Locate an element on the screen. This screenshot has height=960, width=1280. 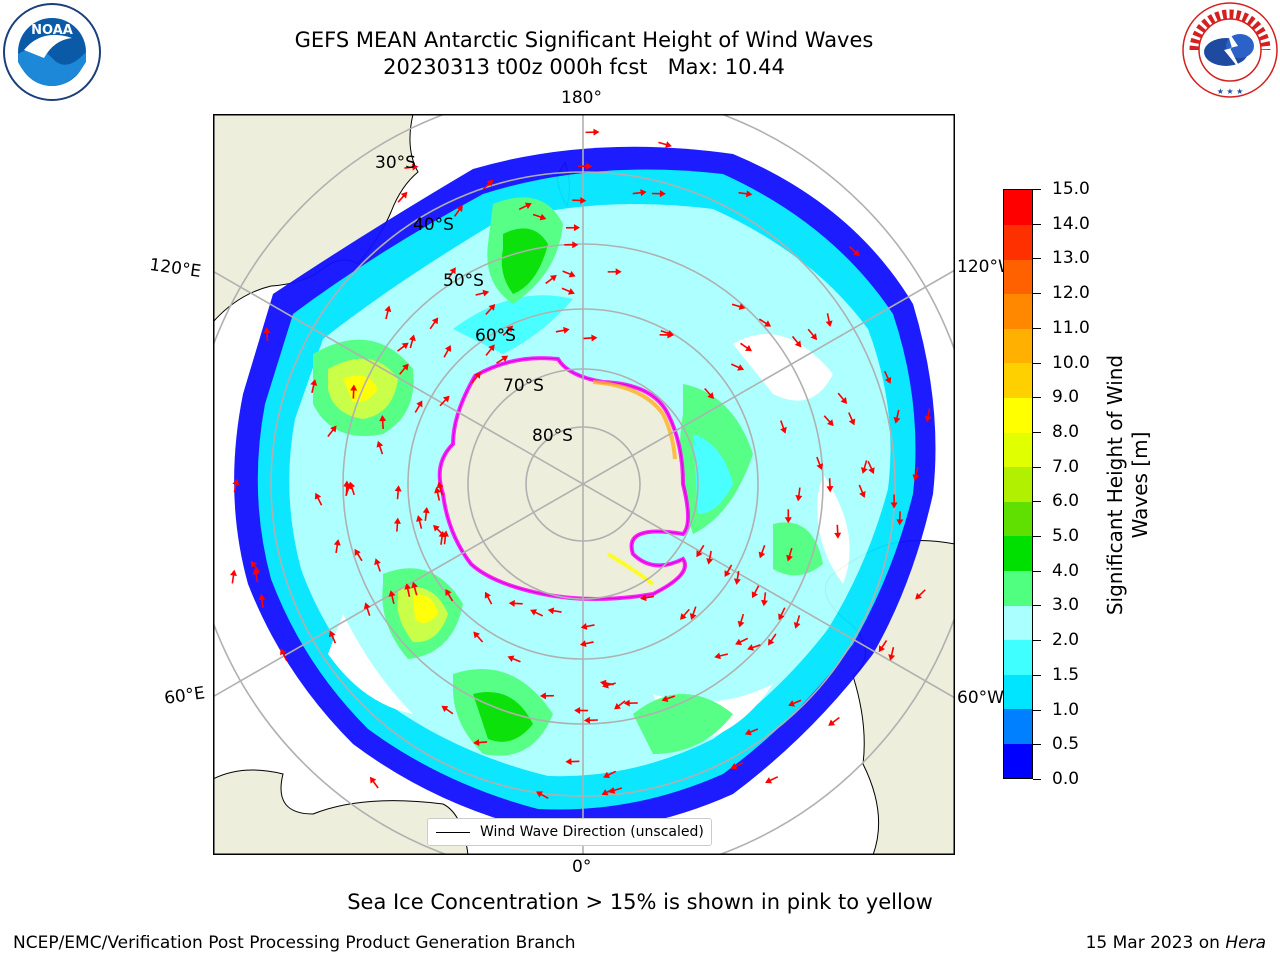
colorbar-tick-label: 12.0 is located at coordinates (1071, 293).